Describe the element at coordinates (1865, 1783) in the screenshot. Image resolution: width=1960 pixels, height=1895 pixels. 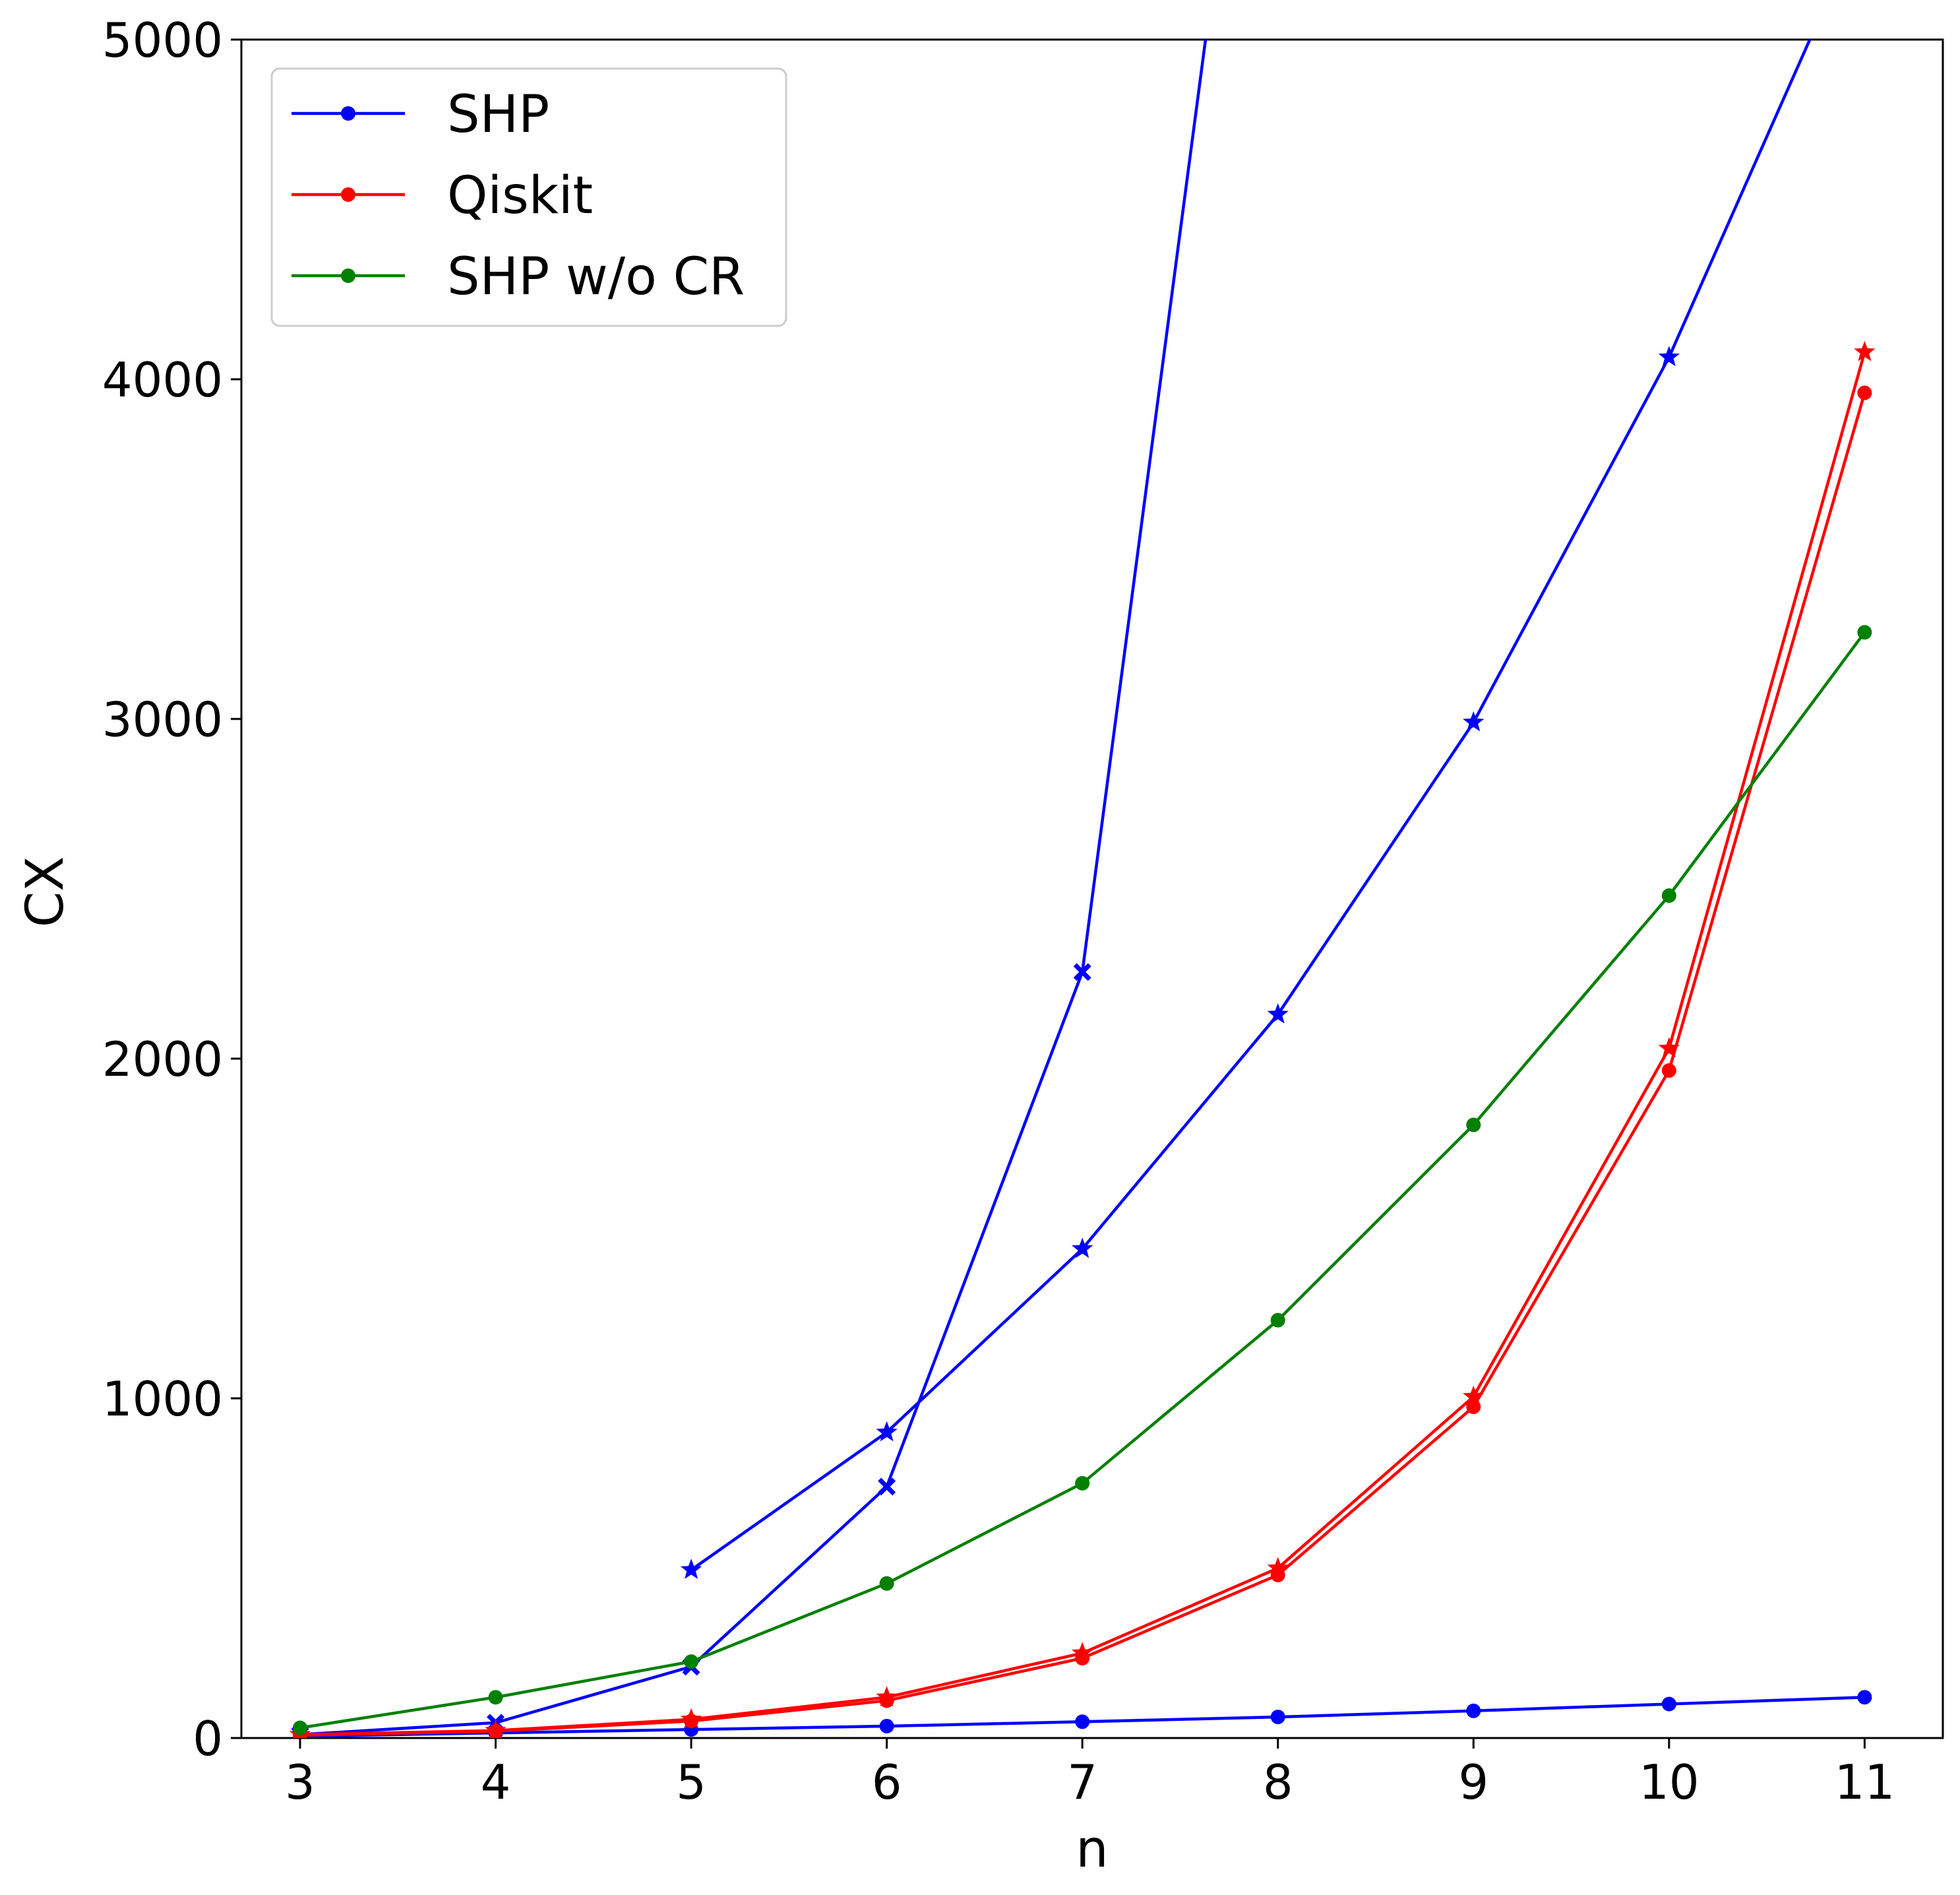
I see `x-tick-label: 11` at that location.